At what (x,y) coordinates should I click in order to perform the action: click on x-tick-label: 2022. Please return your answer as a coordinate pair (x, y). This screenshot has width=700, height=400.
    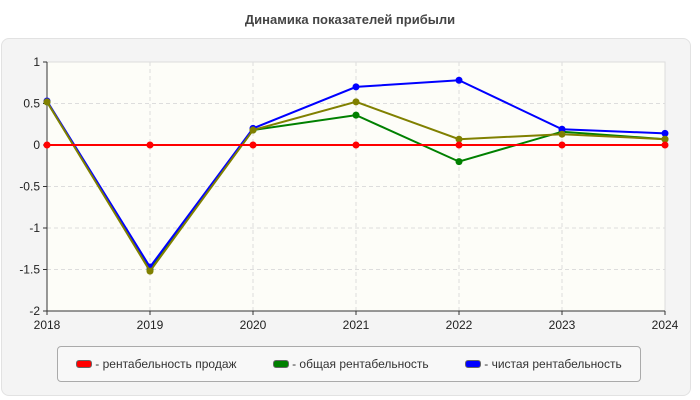
    Looking at the image, I should click on (459, 325).